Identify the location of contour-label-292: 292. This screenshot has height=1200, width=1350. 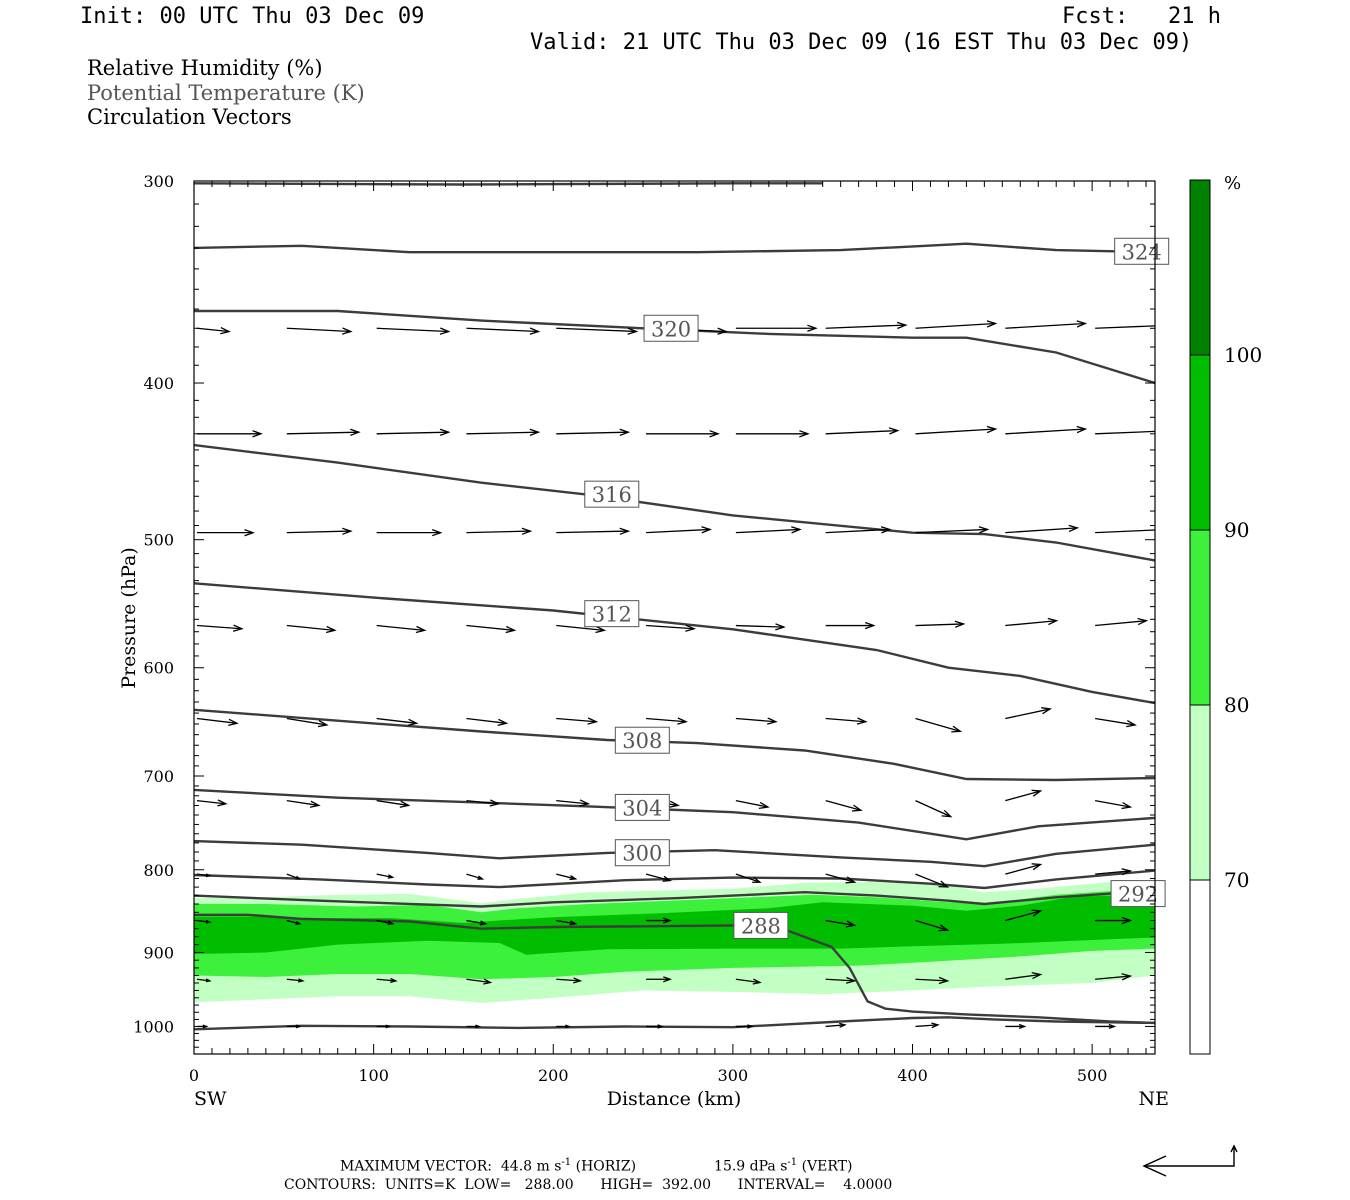
(1138, 894).